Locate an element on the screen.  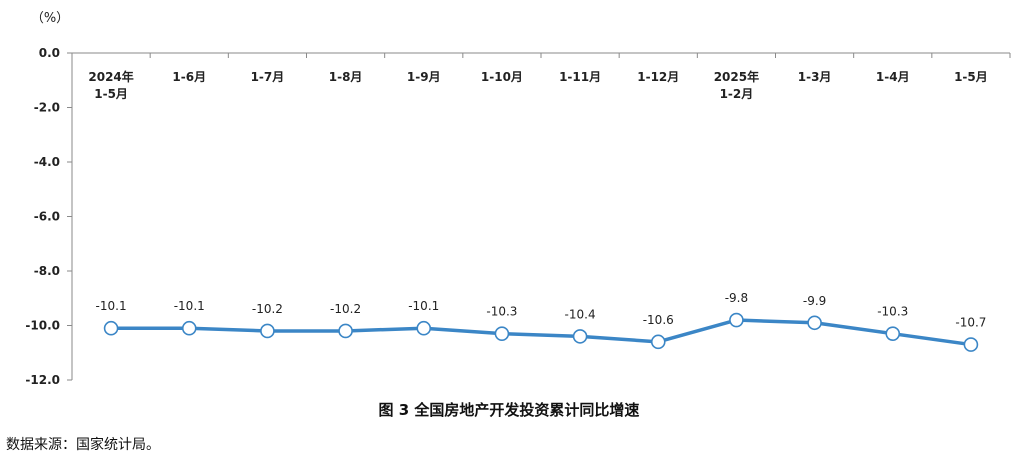
x-category-label: 2025年 1-2月 is located at coordinates (736, 85).